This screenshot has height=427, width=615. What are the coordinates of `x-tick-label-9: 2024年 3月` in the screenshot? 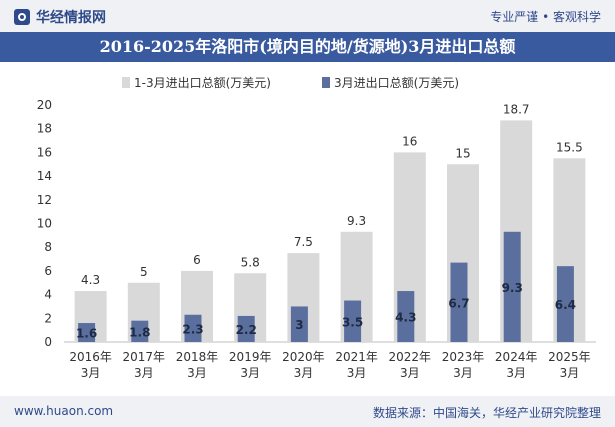 It's located at (516, 365).